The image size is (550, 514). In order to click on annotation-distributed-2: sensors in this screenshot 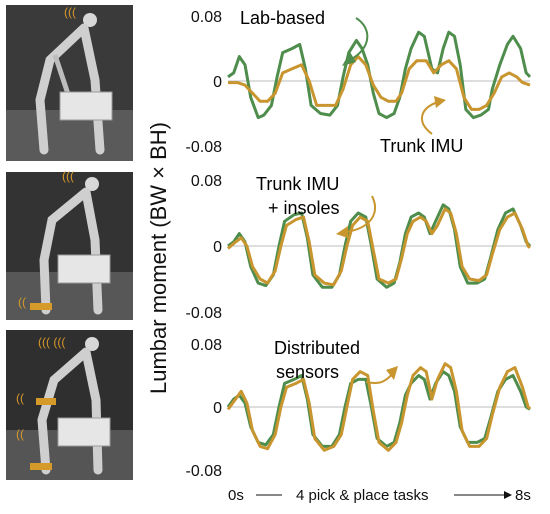, I will do `click(307, 372)`.